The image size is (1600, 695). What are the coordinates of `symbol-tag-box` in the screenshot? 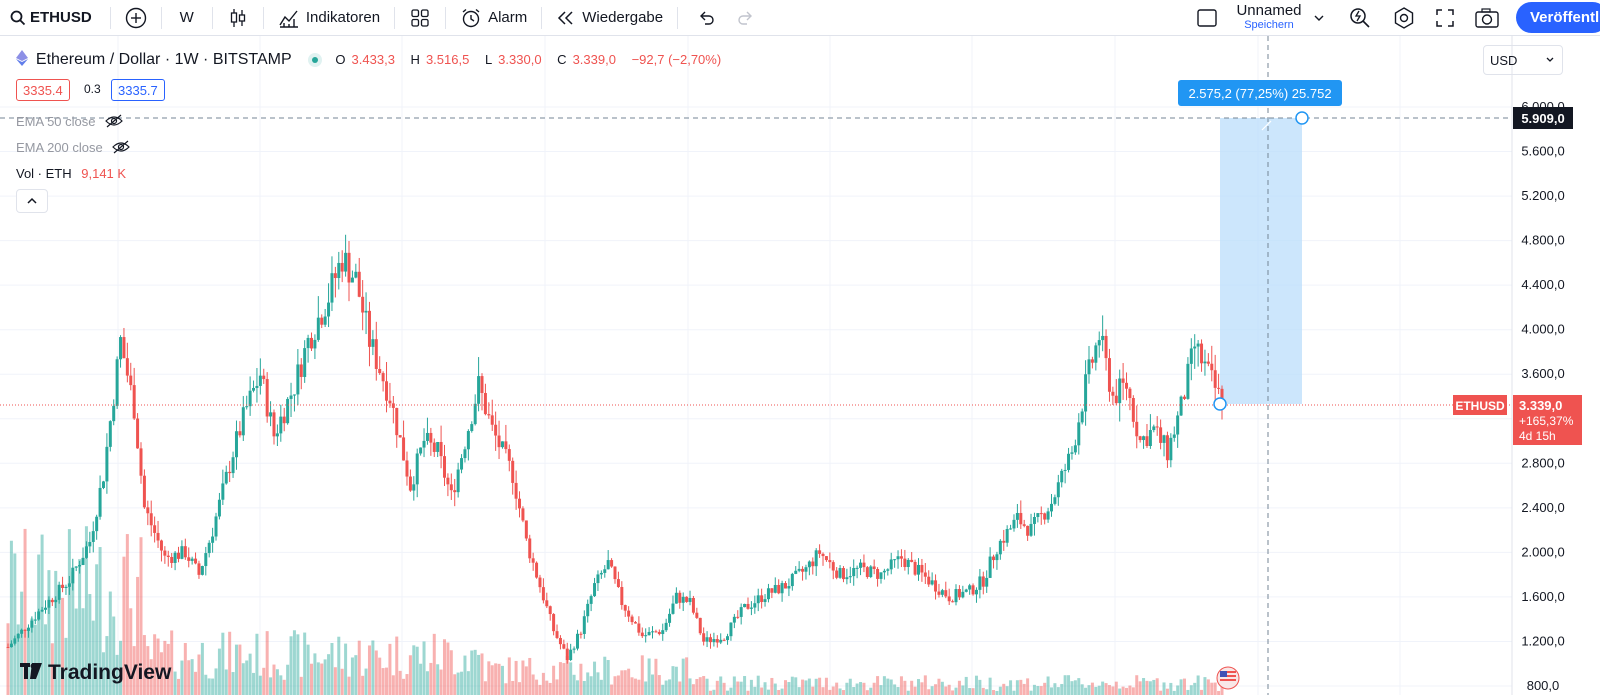 It's located at (1480, 405).